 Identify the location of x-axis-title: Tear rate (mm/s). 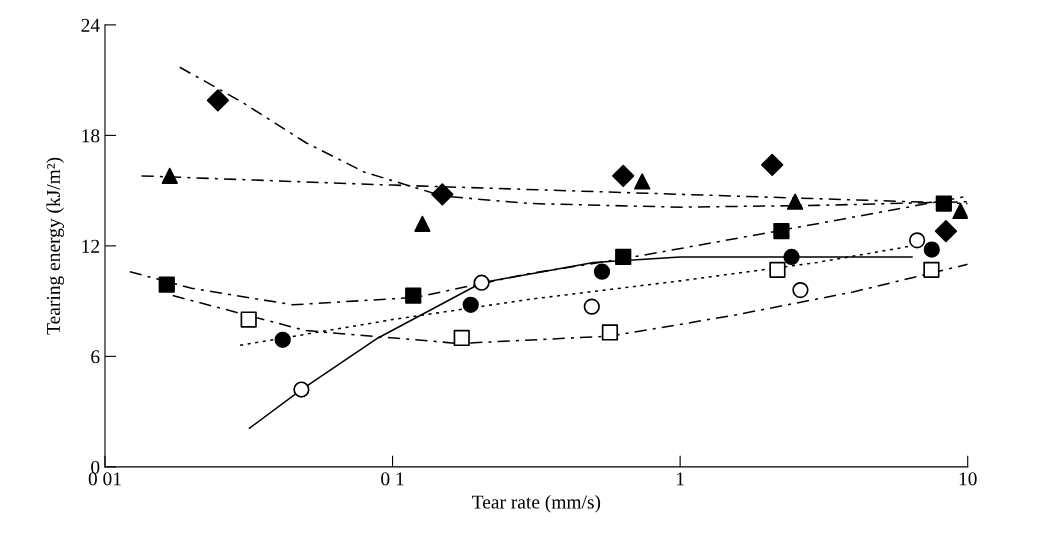
(536, 503).